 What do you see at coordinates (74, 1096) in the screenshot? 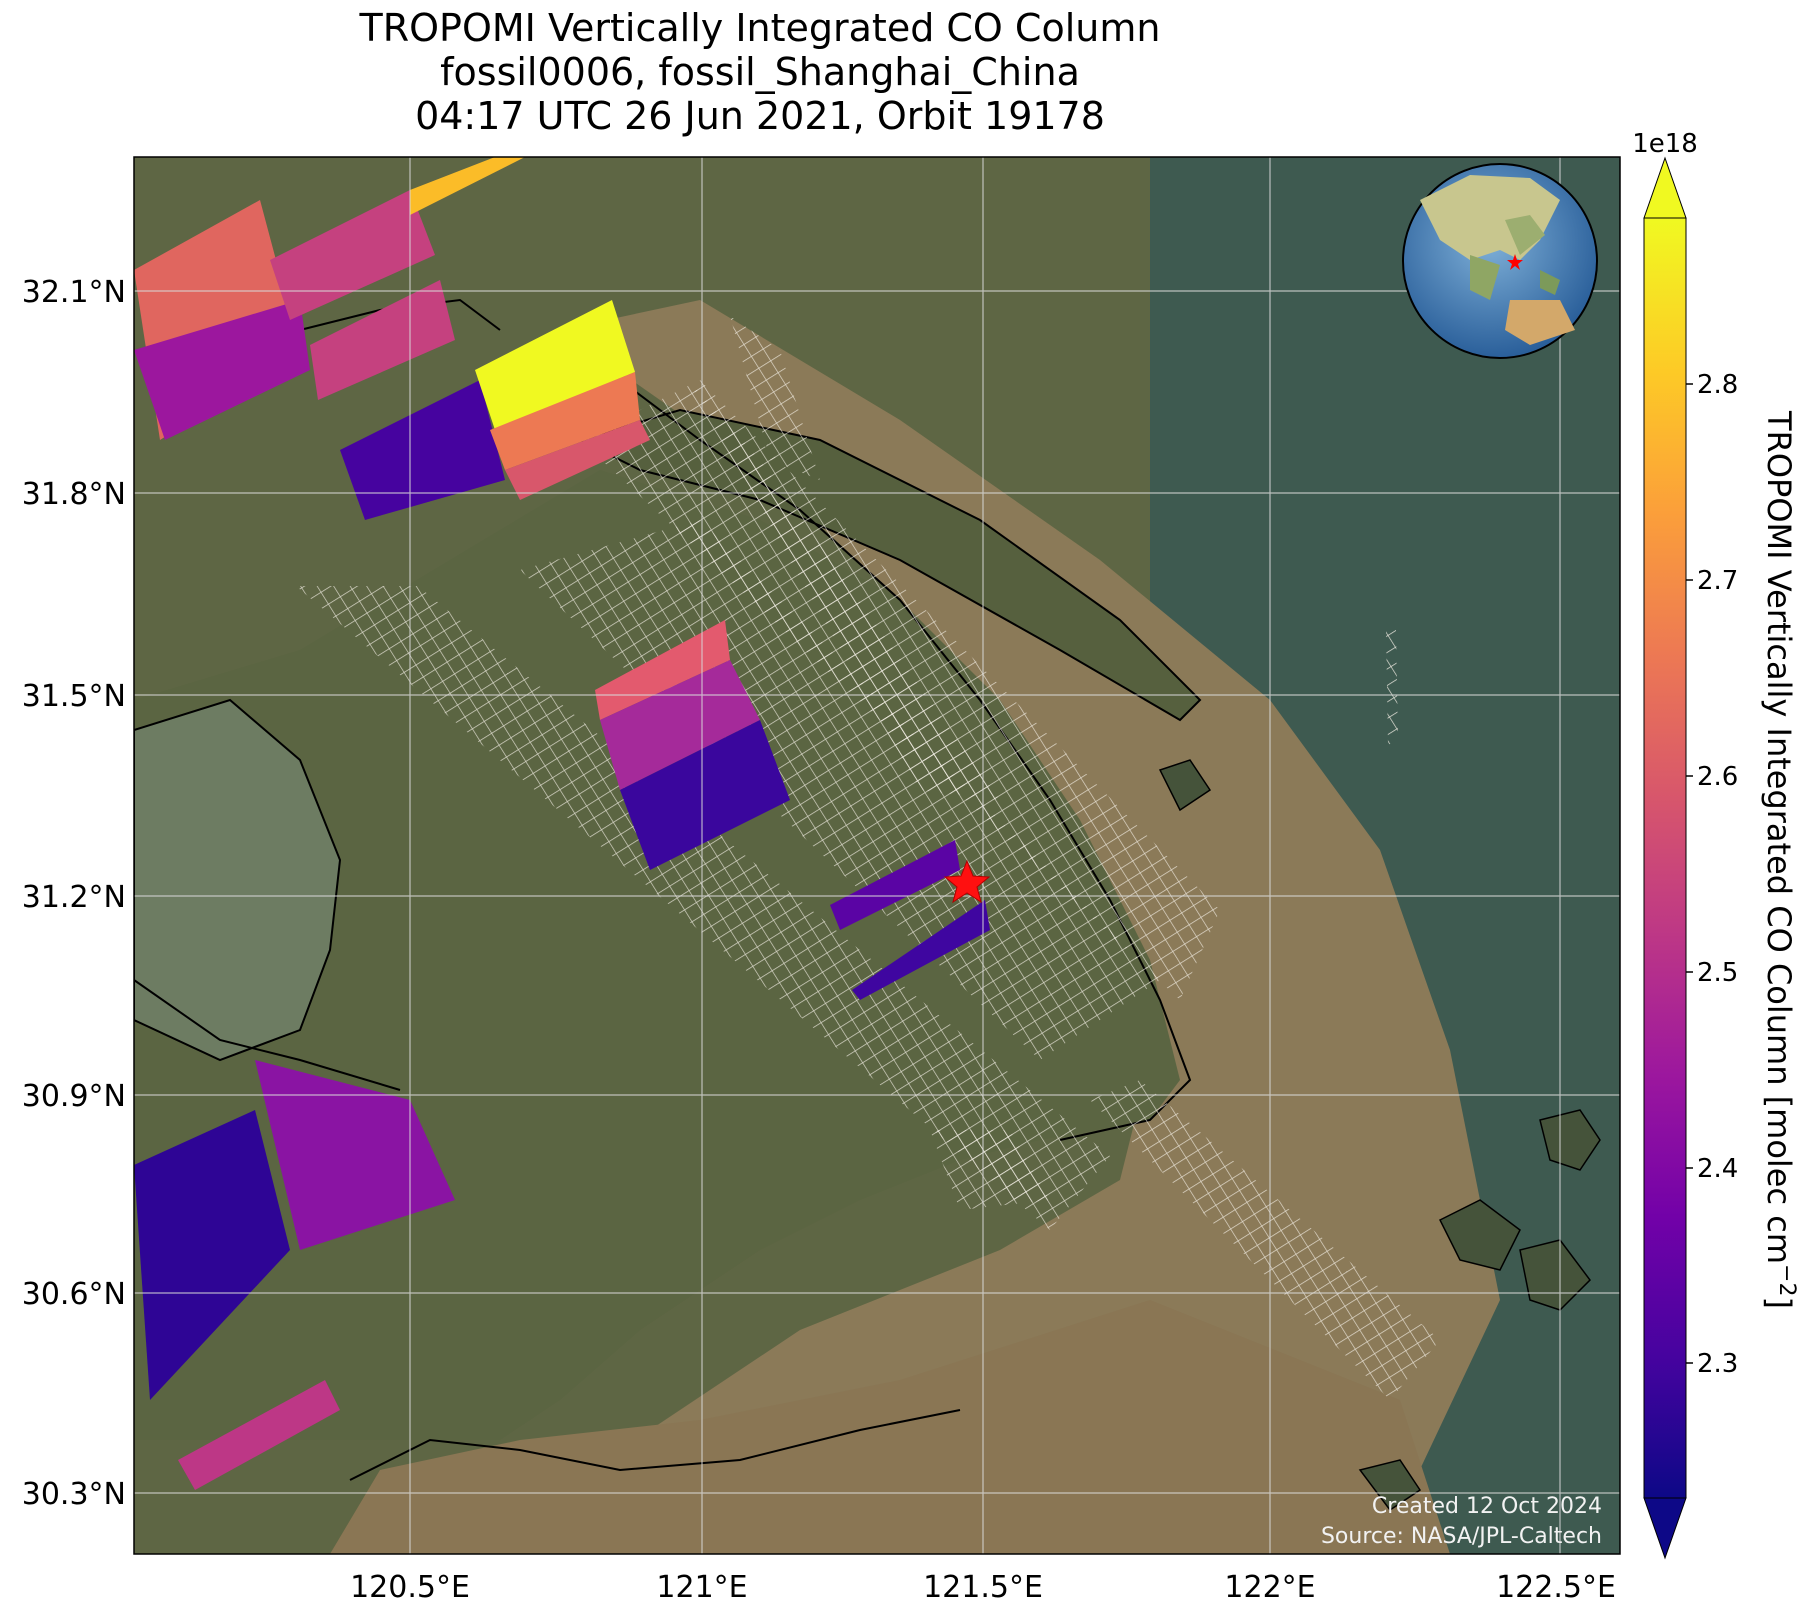
I see `lat-tick: 30.9°N` at bounding box center [74, 1096].